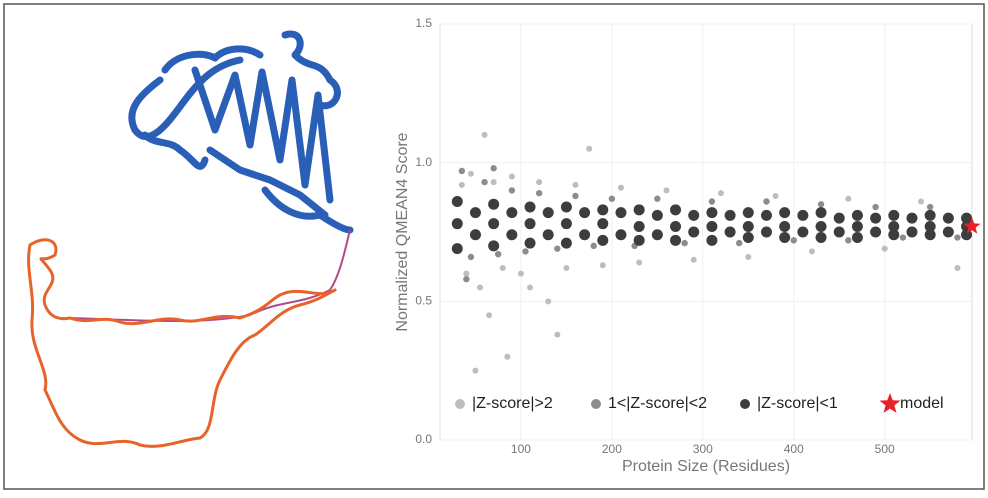 This screenshot has width=988, height=498. What do you see at coordinates (972, 225) in the screenshot?
I see `model-point` at bounding box center [972, 225].